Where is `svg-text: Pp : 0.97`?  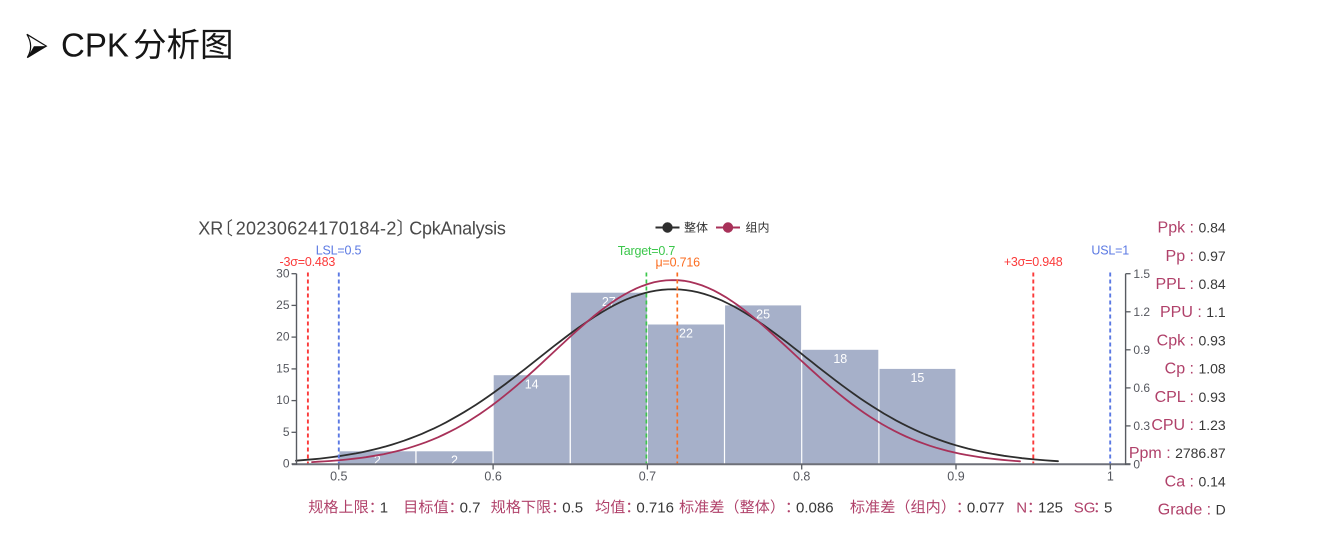
svg-text: Pp : 0.97 is located at coordinates (1196, 256).